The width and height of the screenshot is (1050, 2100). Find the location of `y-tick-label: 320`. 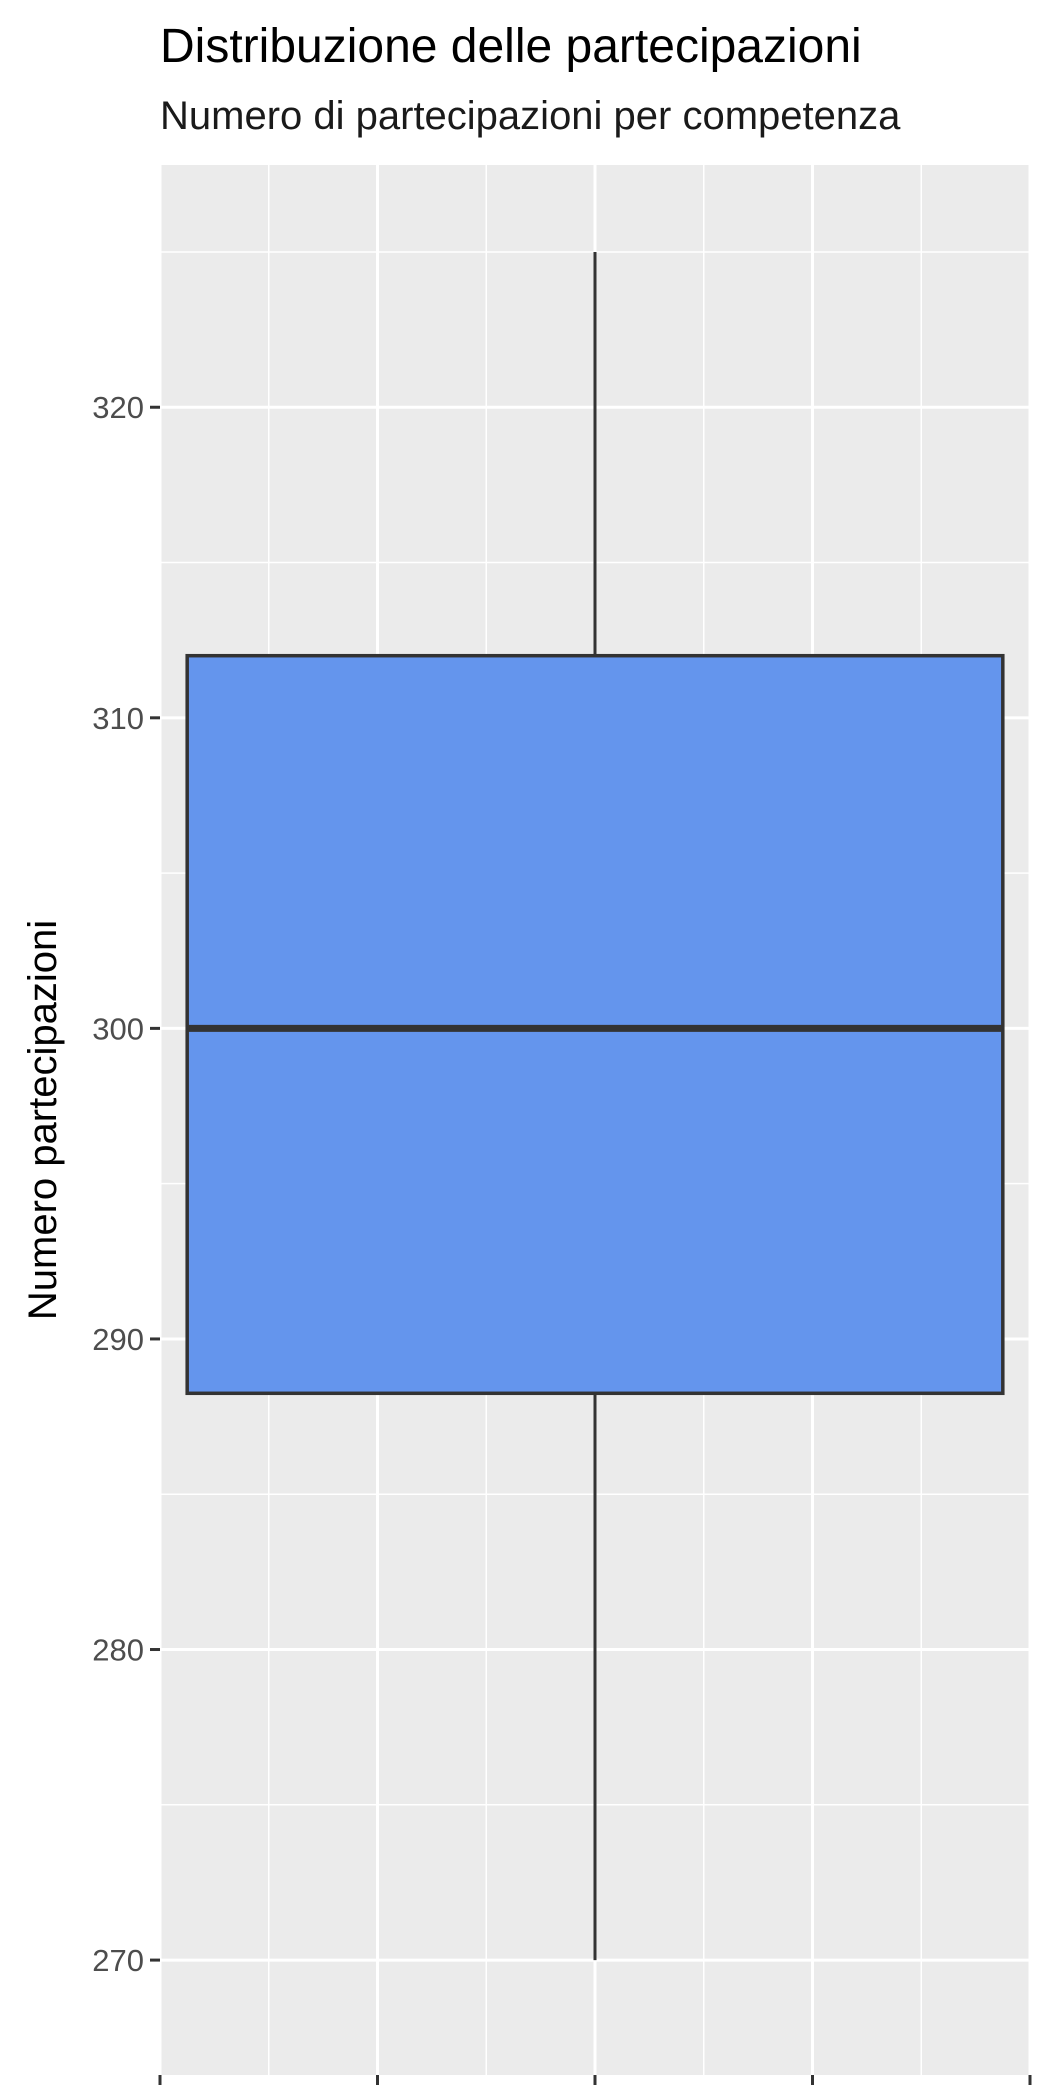

y-tick-label: 320 is located at coordinates (118, 407).